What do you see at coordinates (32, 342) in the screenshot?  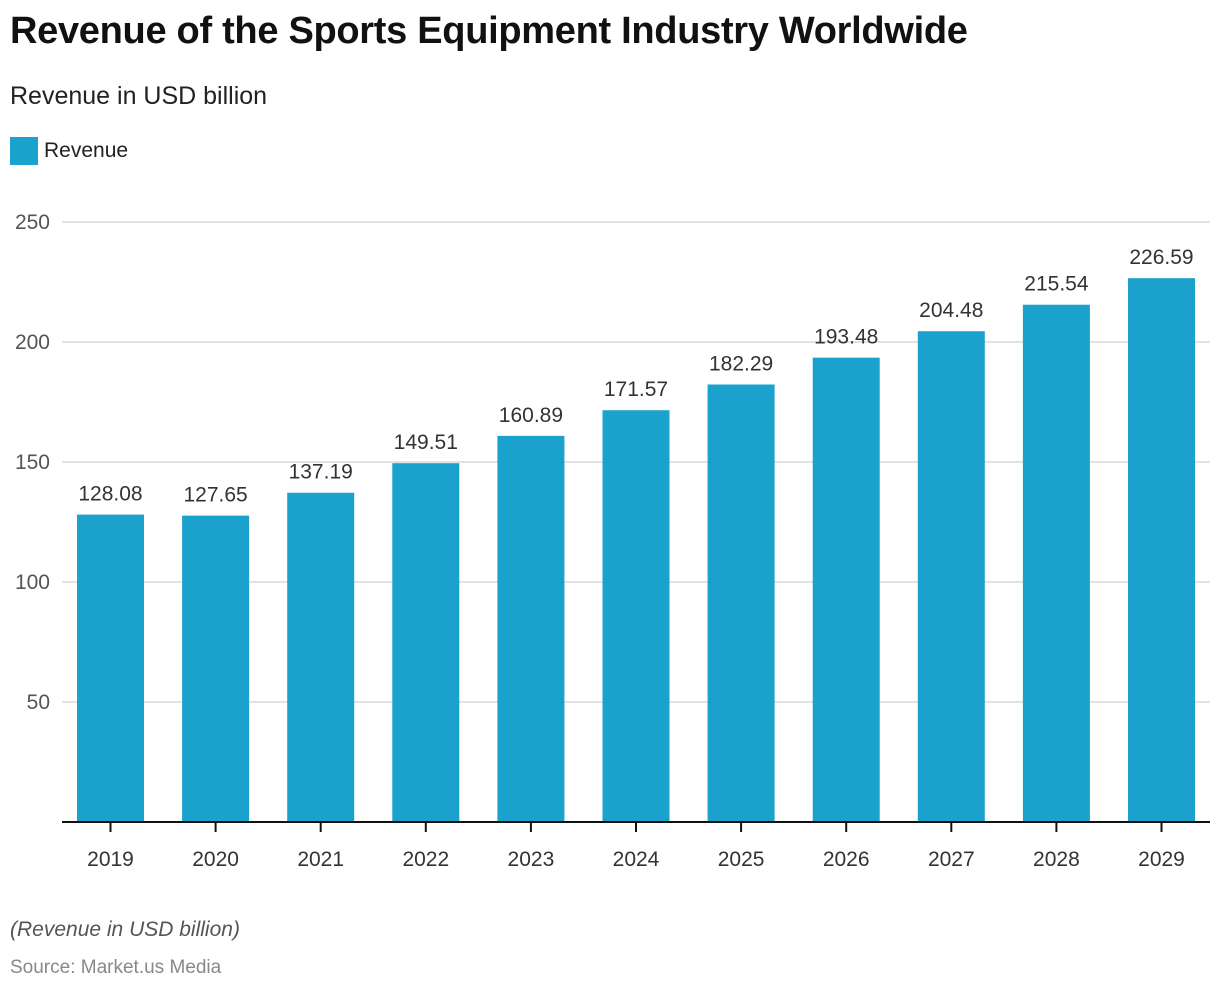 I see `y-tick-label: 200` at bounding box center [32, 342].